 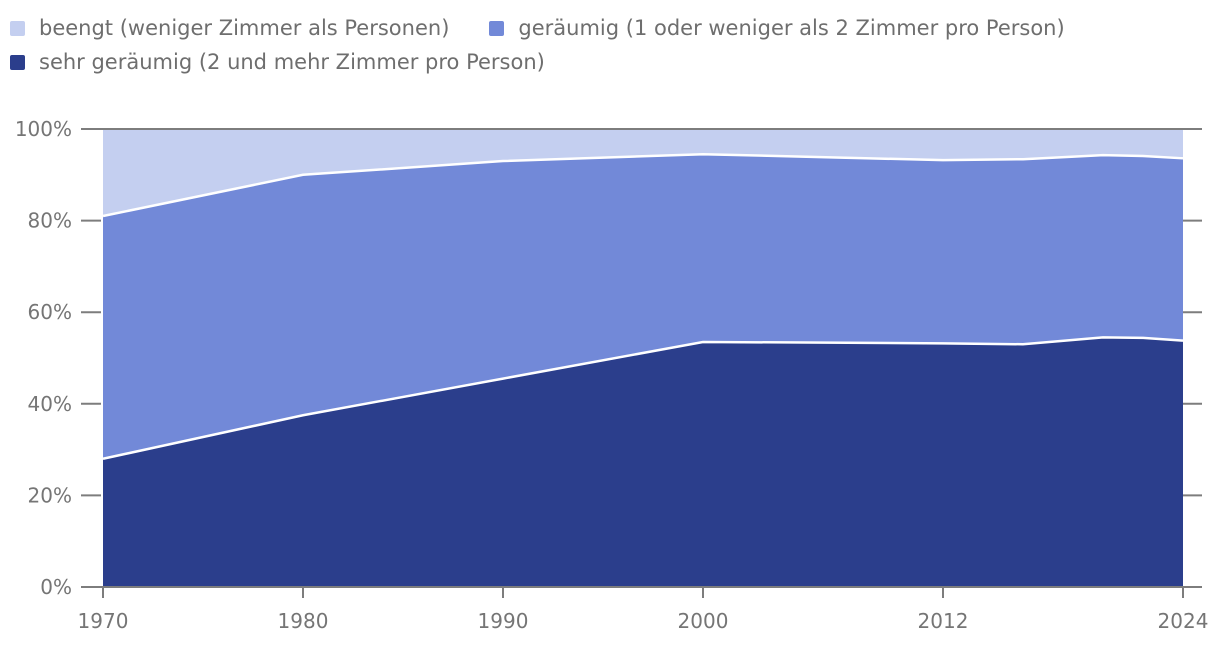 What do you see at coordinates (943, 621) in the screenshot?
I see `x-axis-label: 2012` at bounding box center [943, 621].